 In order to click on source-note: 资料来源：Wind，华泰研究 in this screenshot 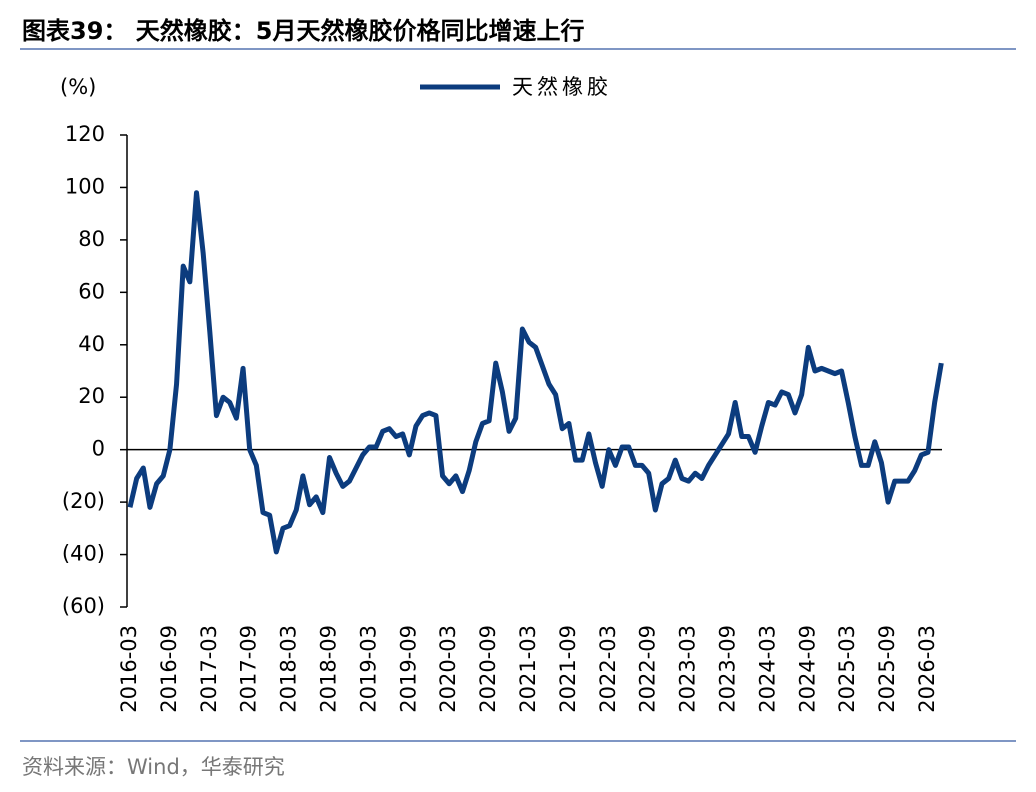, I will do `click(153, 767)`.